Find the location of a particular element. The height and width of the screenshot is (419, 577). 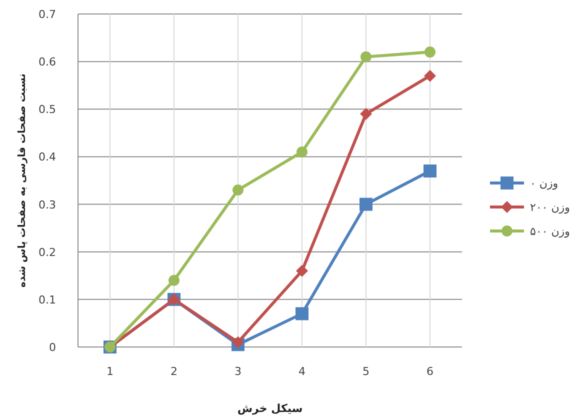

y-tick-label: 0.6 is located at coordinates (47, 62).